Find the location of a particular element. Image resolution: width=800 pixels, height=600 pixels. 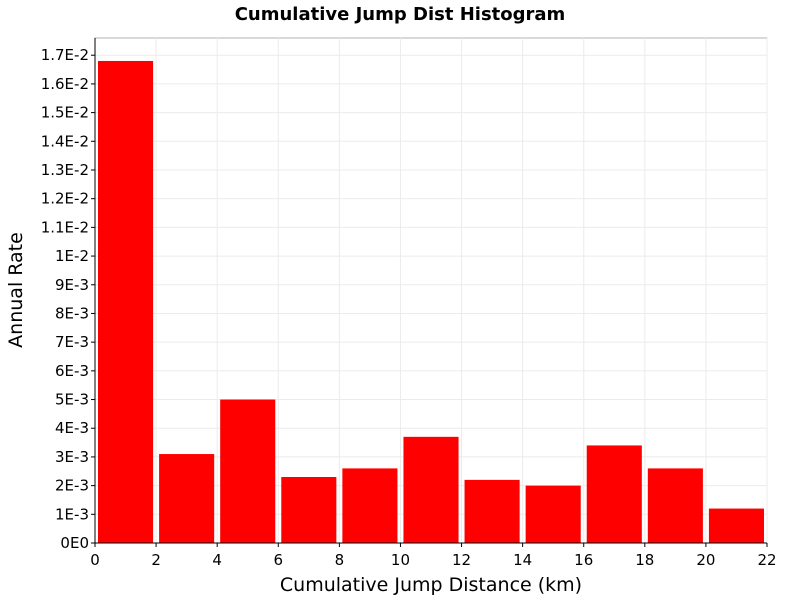

y-tick-label: 4E-3 is located at coordinates (72, 428).